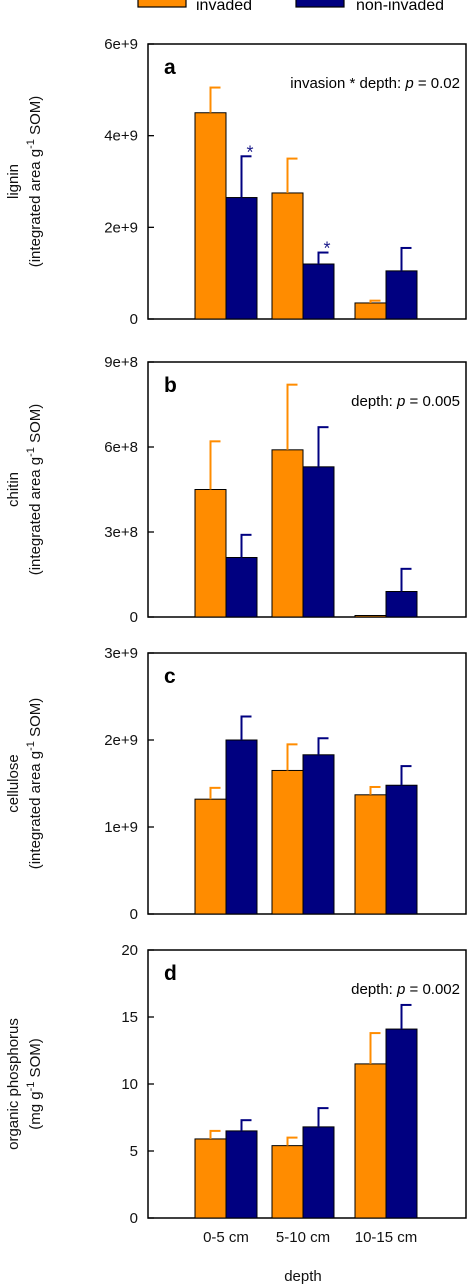 This screenshot has width=474, height=1288. What do you see at coordinates (129, 1084) in the screenshot?
I see `y-tick-label: 10` at bounding box center [129, 1084].